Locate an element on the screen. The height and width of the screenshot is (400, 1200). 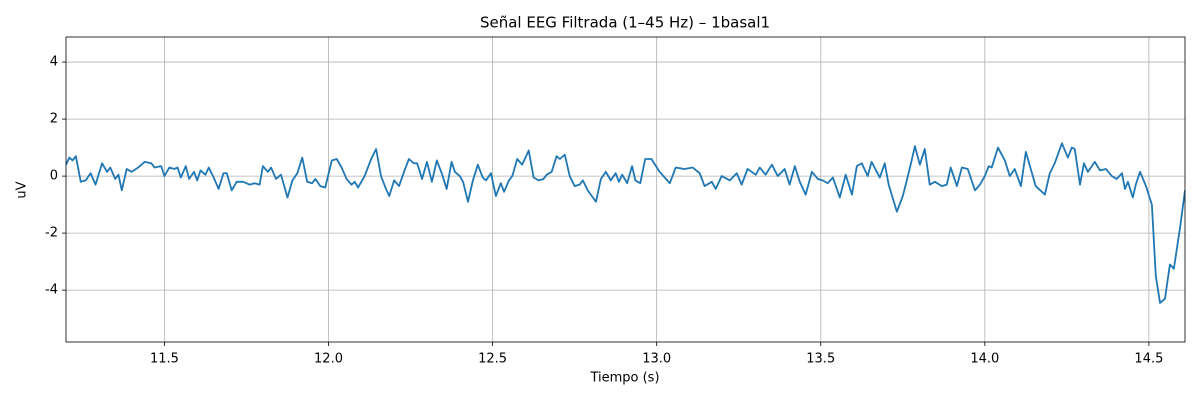
x-tick-label: 12.5 is located at coordinates (492, 359).